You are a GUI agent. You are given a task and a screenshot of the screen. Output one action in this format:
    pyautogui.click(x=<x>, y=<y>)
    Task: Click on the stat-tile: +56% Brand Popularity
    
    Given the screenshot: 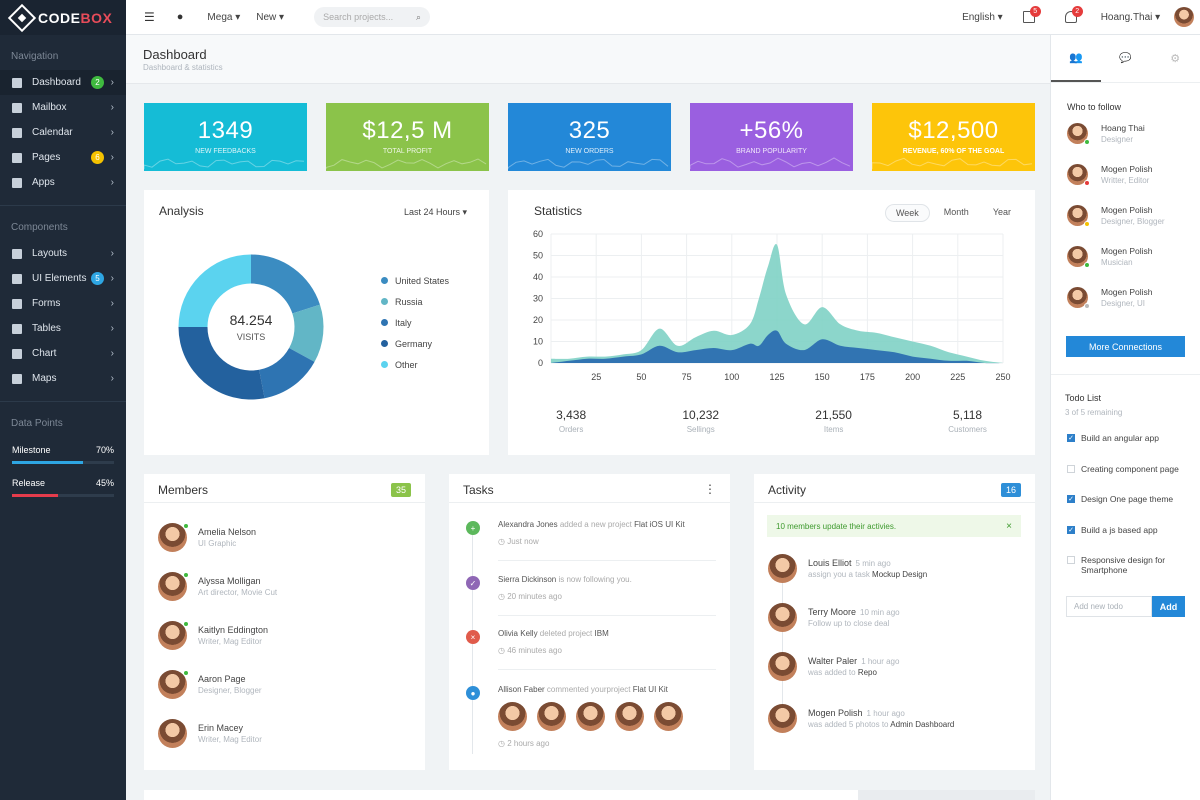 What is the action you would take?
    pyautogui.click(x=771, y=137)
    